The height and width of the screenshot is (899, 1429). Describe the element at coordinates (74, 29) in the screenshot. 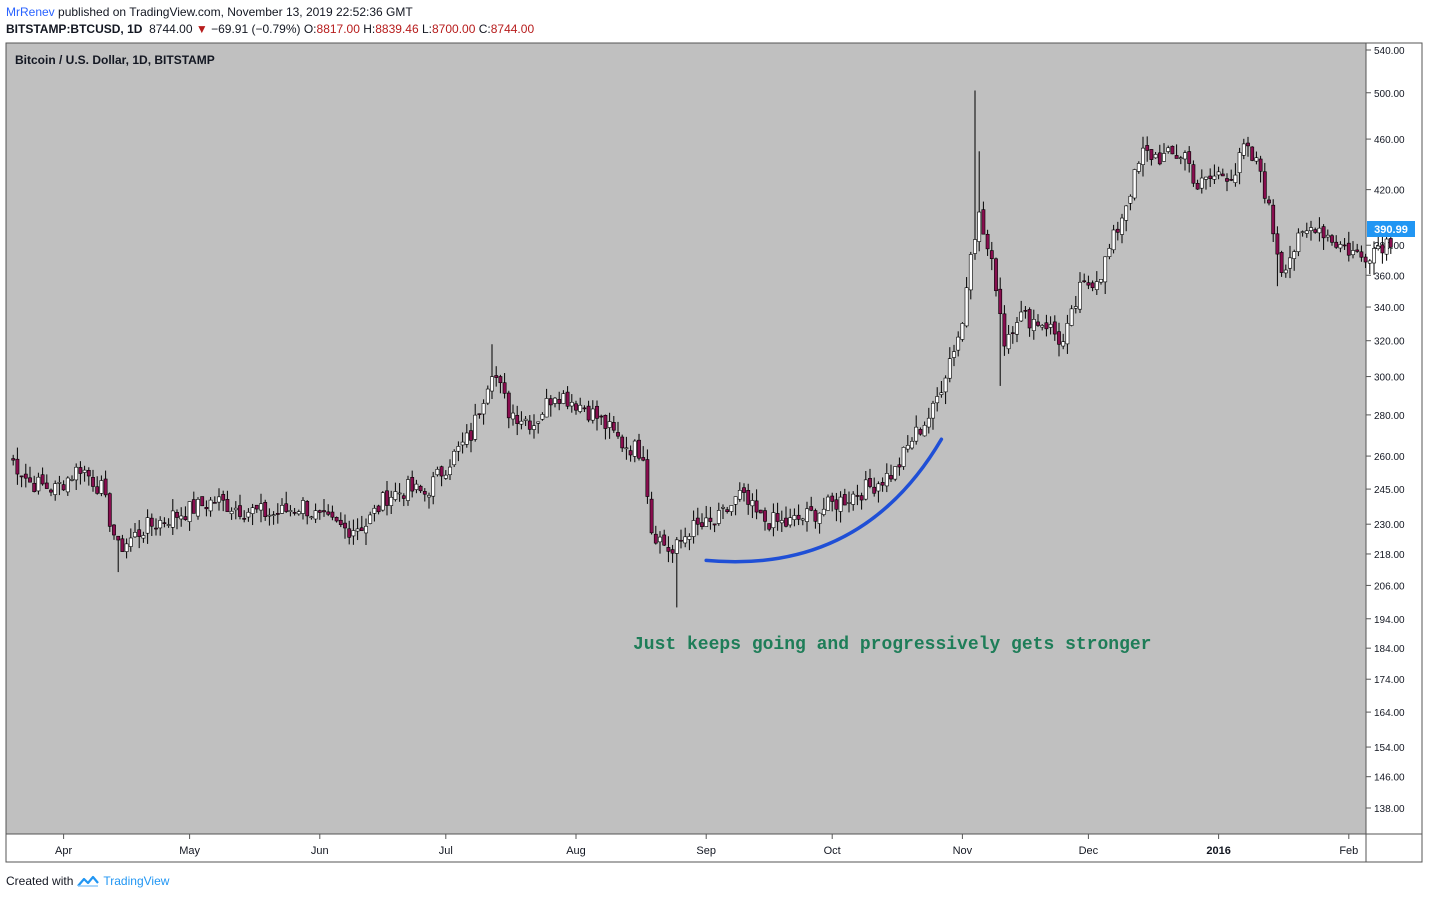

I see `symbol-label: BITSTAMP:BTCUSD, 1D` at that location.